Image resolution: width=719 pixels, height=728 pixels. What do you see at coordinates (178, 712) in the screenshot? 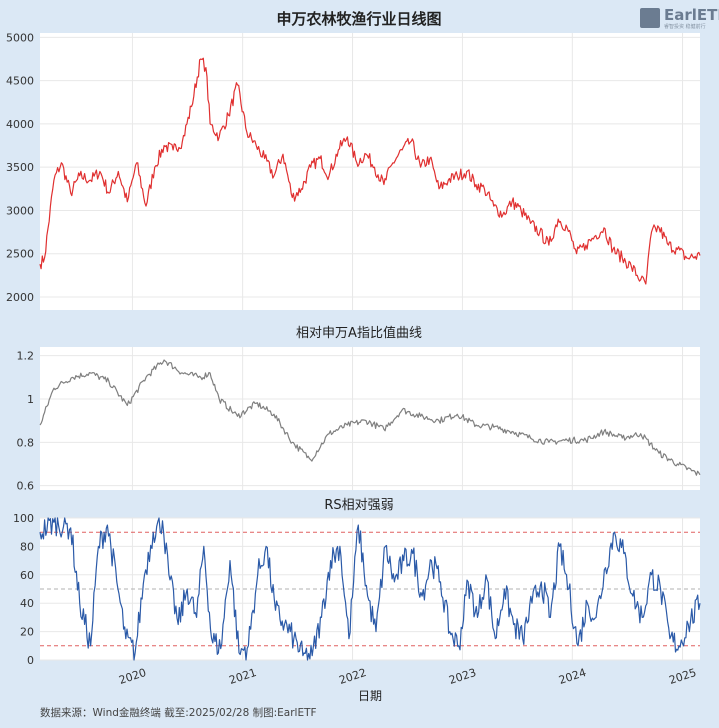
I see `source-footer: 数据来源：Wind金融终端 截至:2025/02/28 制图:EarlETF` at bounding box center [178, 712].